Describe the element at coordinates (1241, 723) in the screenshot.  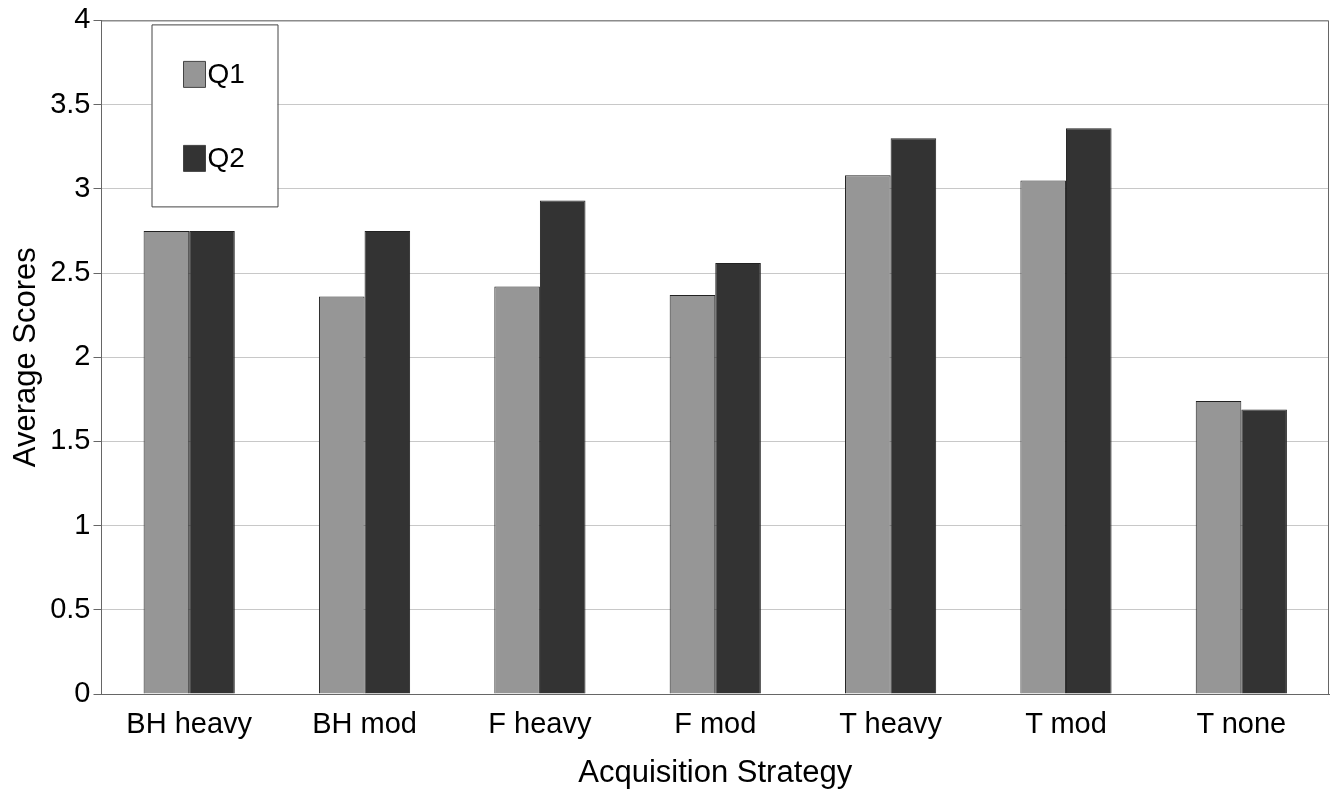
I see `x-tick-label: T none` at that location.